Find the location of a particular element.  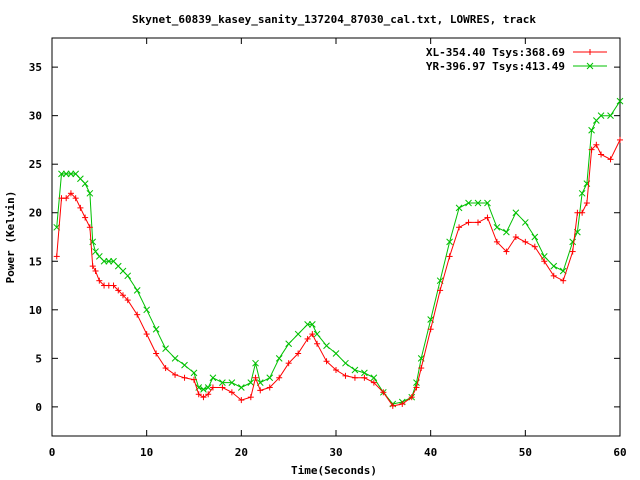

y-tick-label: 25 is located at coordinates (35, 164).